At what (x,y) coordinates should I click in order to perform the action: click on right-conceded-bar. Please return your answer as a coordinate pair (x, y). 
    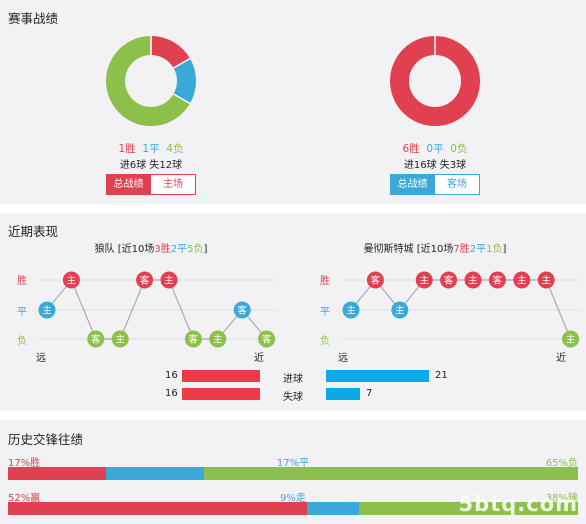
    Looking at the image, I should click on (343, 394).